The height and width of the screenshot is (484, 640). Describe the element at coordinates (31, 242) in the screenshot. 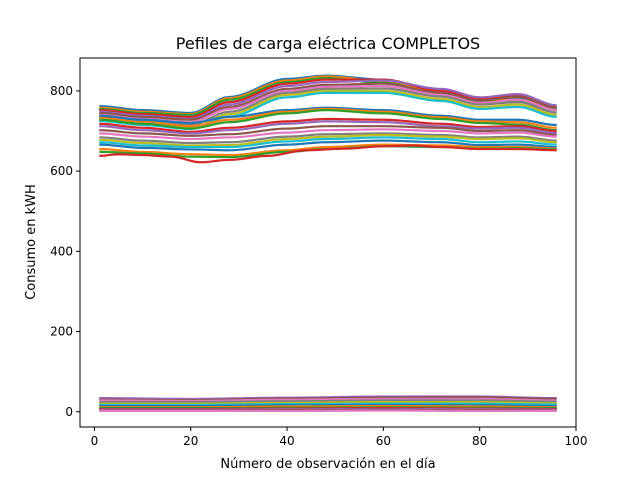

I see `y-axis-label: Consumo en kWH` at that location.